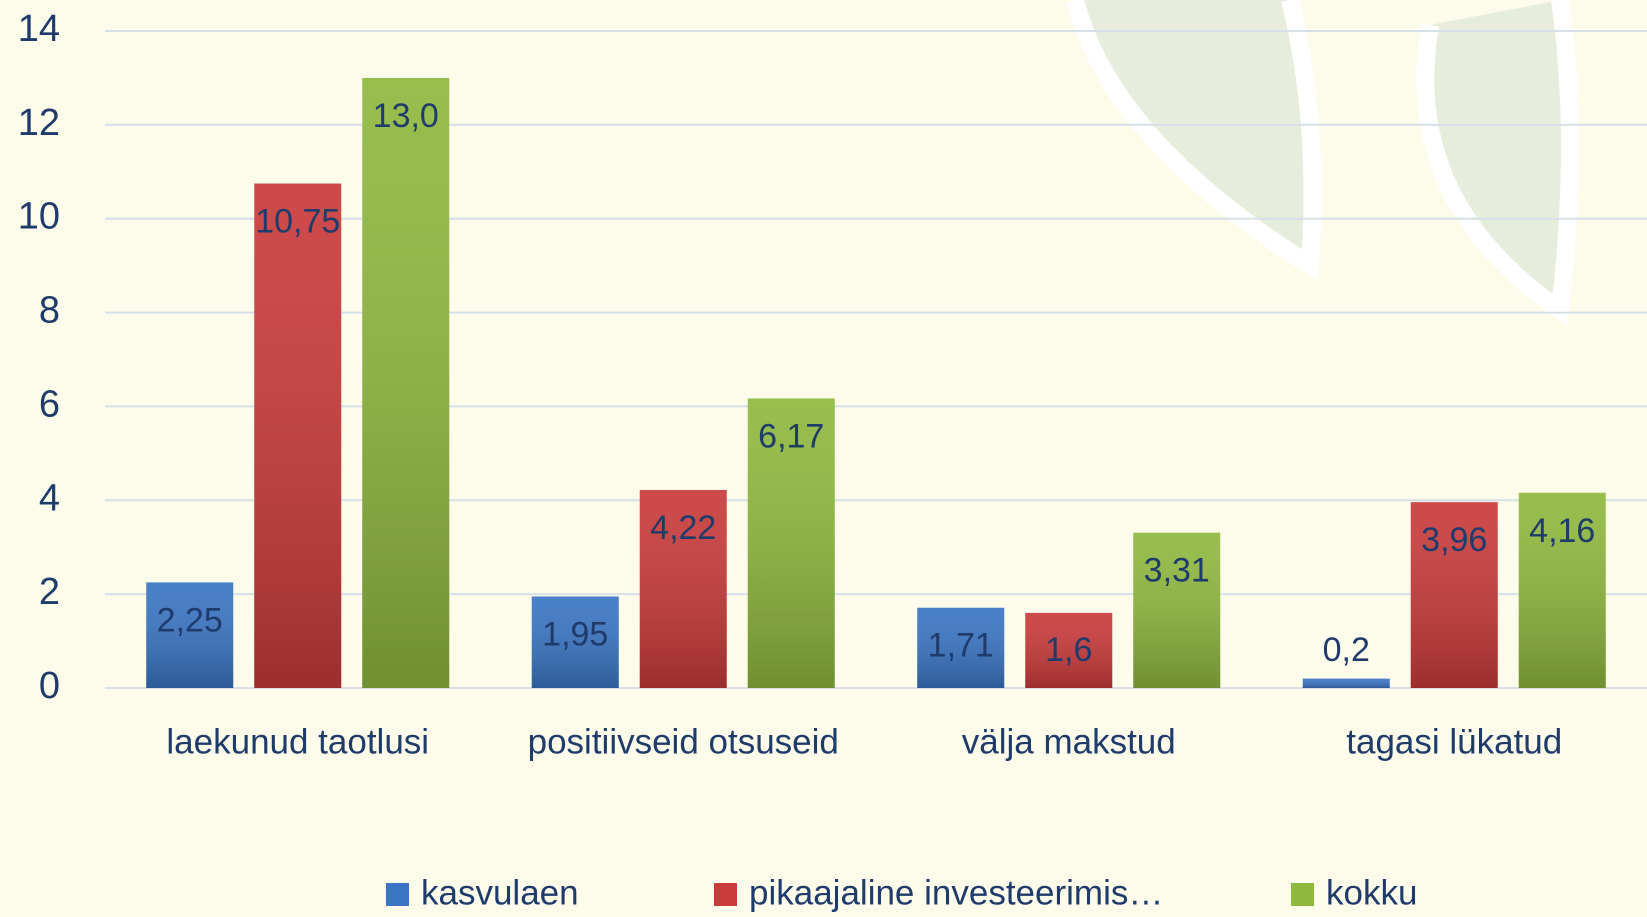 The image size is (1647, 917). What do you see at coordinates (1346, 650) in the screenshot?
I see `value-label: 0,2` at bounding box center [1346, 650].